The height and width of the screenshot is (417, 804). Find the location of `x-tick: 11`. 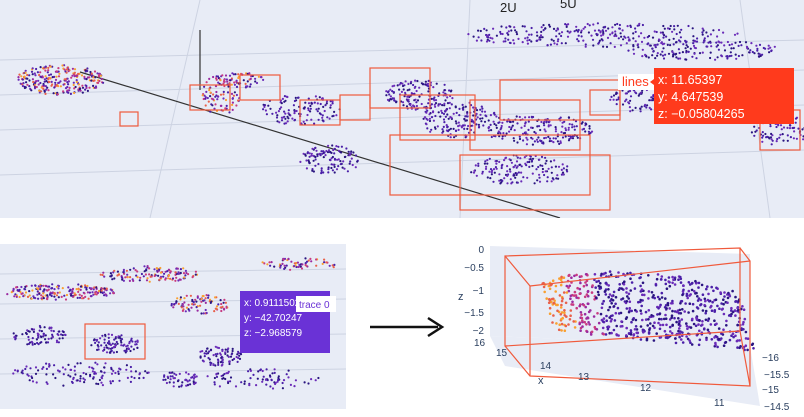

x-tick: 11 is located at coordinates (719, 403).